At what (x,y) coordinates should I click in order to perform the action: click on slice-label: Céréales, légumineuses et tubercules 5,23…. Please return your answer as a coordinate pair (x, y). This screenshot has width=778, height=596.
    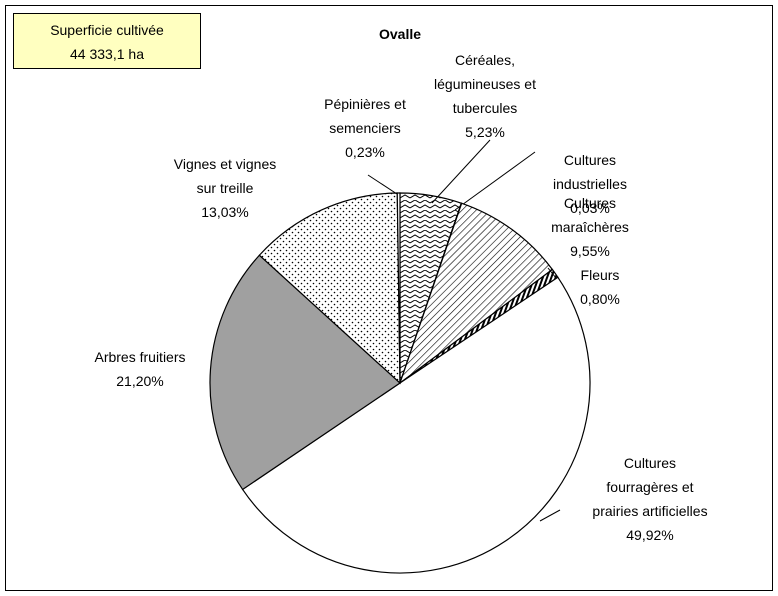
    Looking at the image, I should click on (485, 96).